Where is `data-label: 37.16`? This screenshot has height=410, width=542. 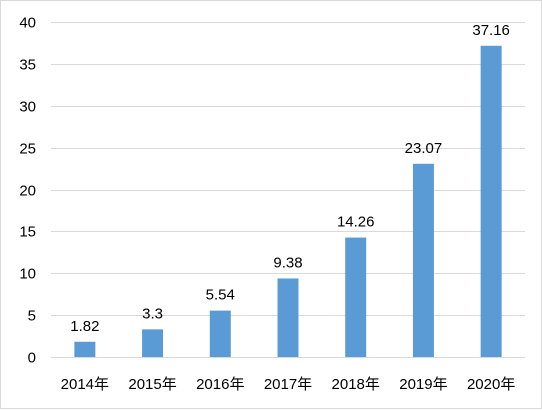 data-label: 37.16 is located at coordinates (491, 30).